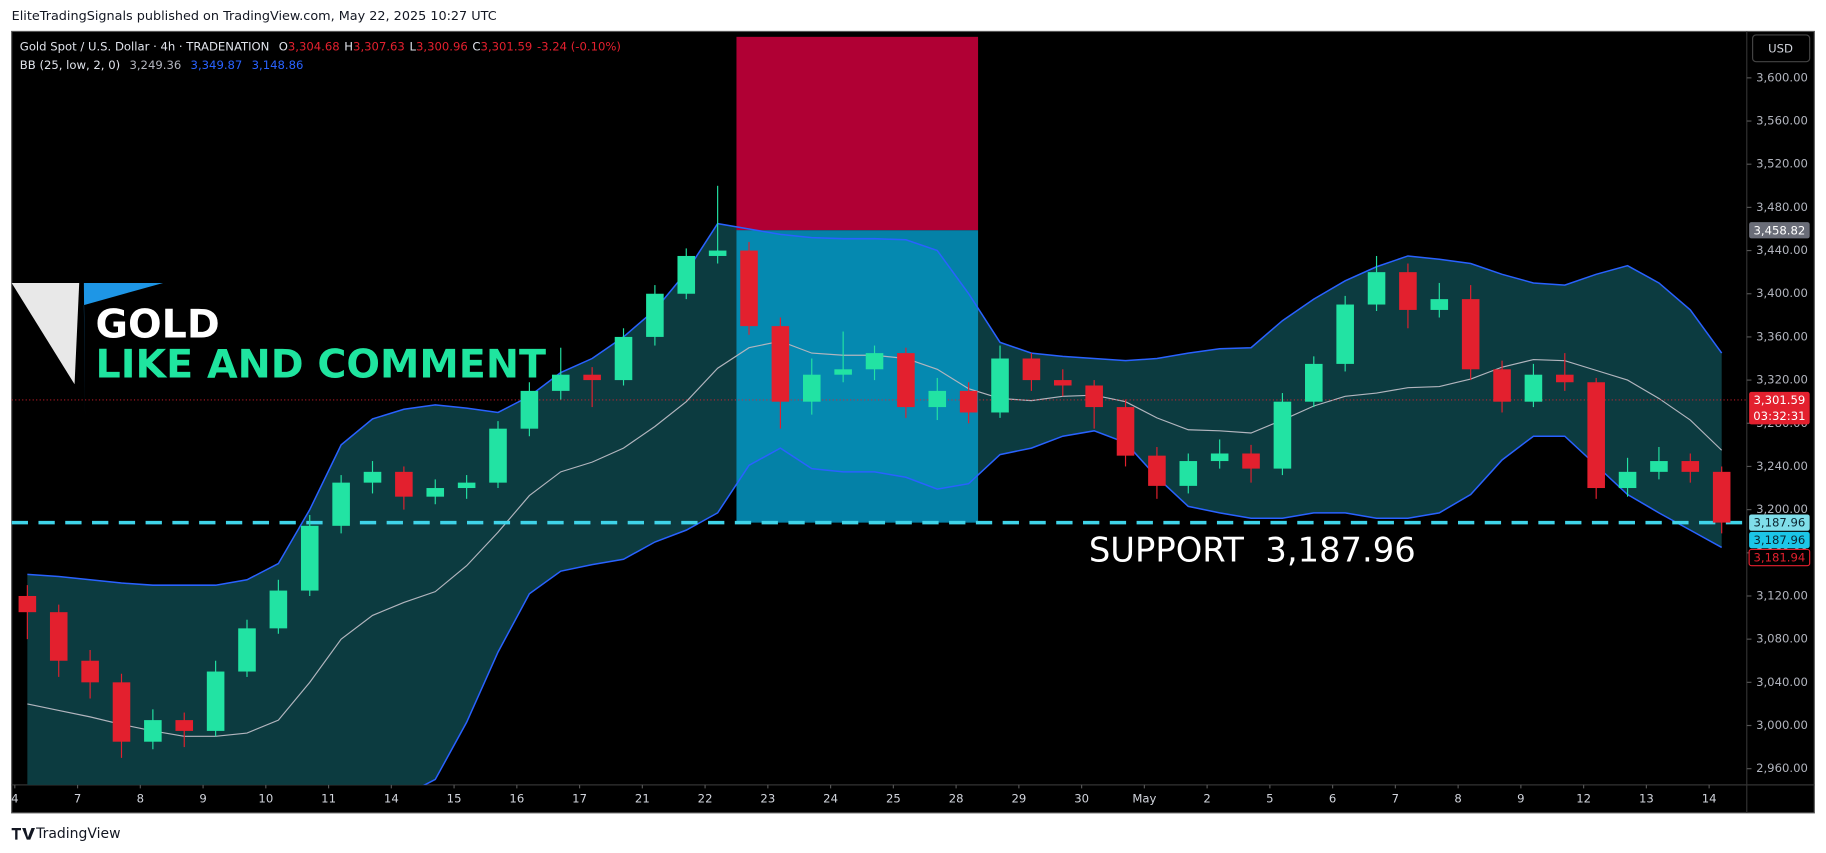 The image size is (1826, 853). Describe the element at coordinates (1018, 798) in the screenshot. I see `x-tick-label: 29` at that location.